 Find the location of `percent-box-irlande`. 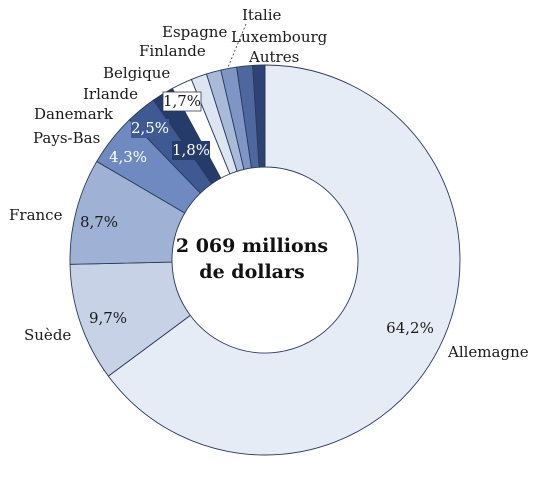

percent-box-irlande is located at coordinates (191, 150).